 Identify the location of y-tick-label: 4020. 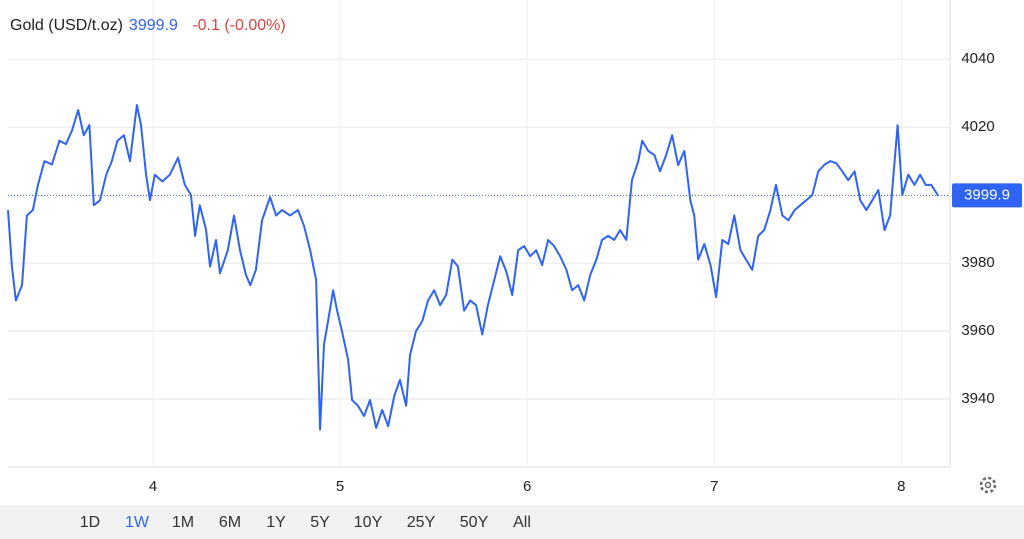
(977, 126).